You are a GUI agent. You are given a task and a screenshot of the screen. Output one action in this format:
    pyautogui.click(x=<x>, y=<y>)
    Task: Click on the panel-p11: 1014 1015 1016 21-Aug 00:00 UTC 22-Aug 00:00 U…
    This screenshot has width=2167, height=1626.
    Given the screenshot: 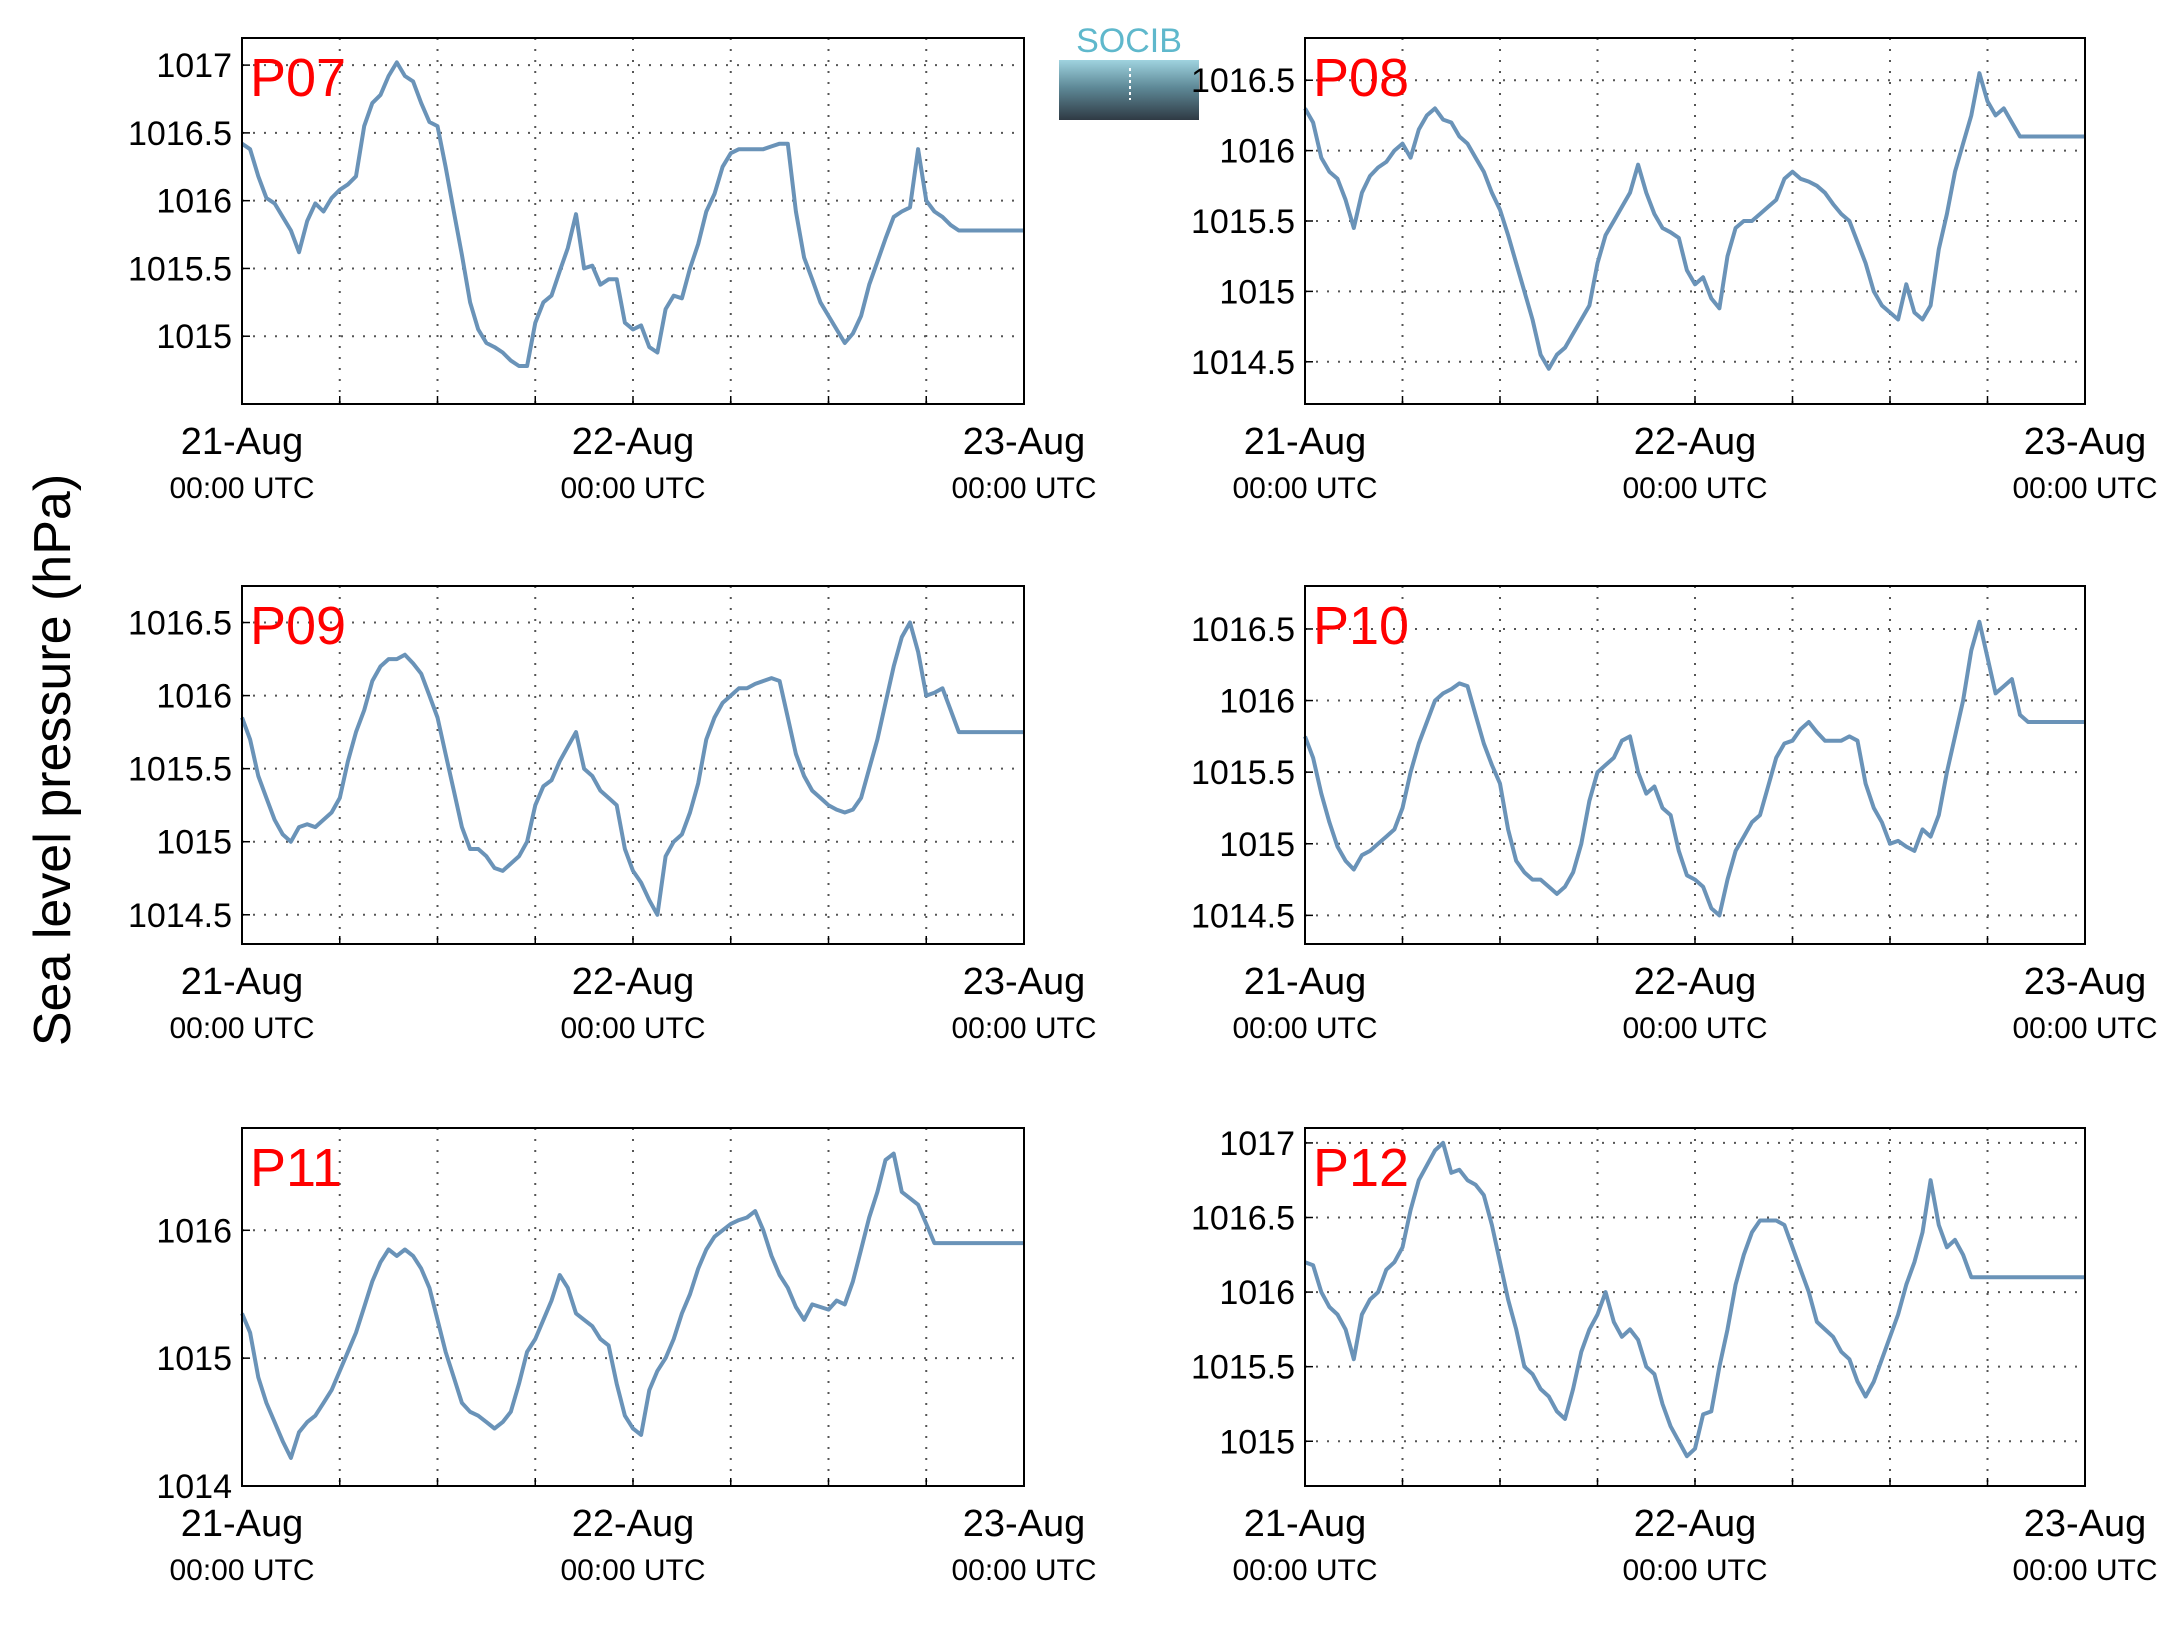 What is the action you would take?
    pyautogui.click(x=626, y=1357)
    